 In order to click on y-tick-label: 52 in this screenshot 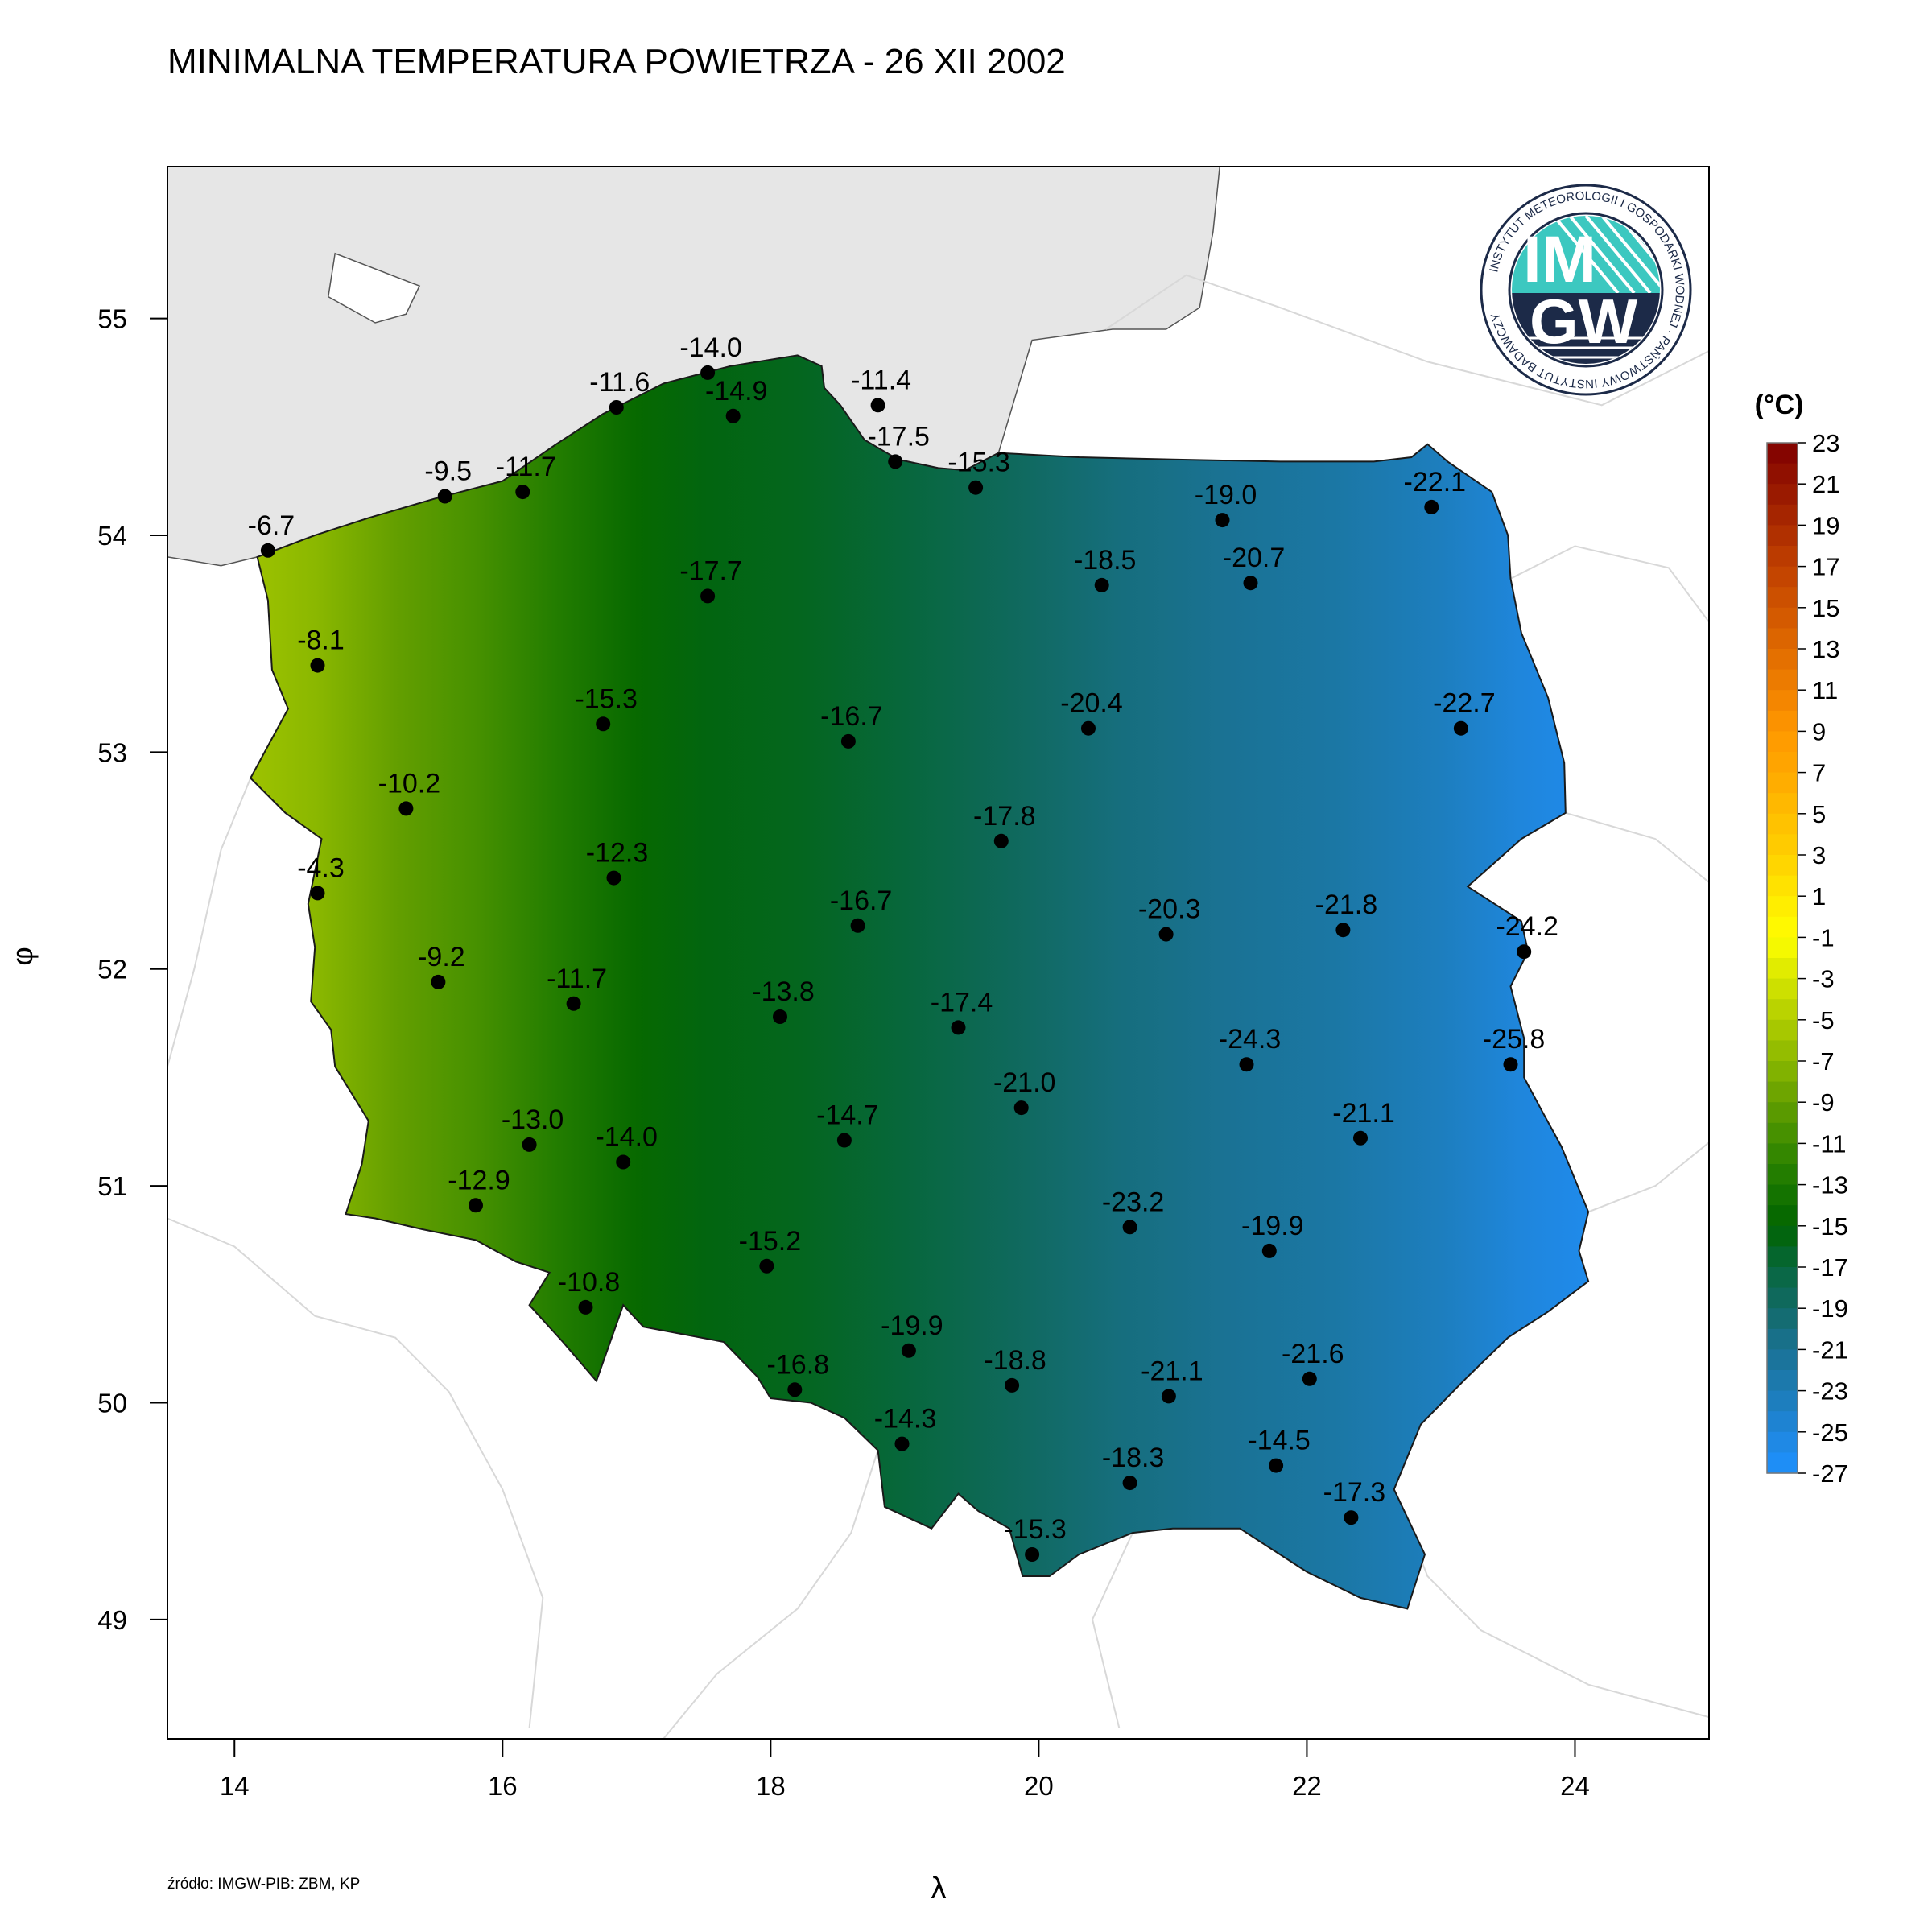, I will do `click(112, 970)`.